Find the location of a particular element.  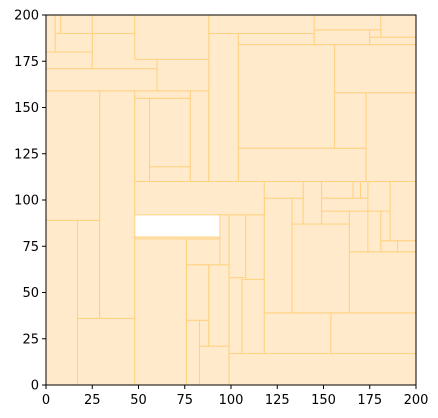

x-tick-label-5: 125 is located at coordinates (277, 400).